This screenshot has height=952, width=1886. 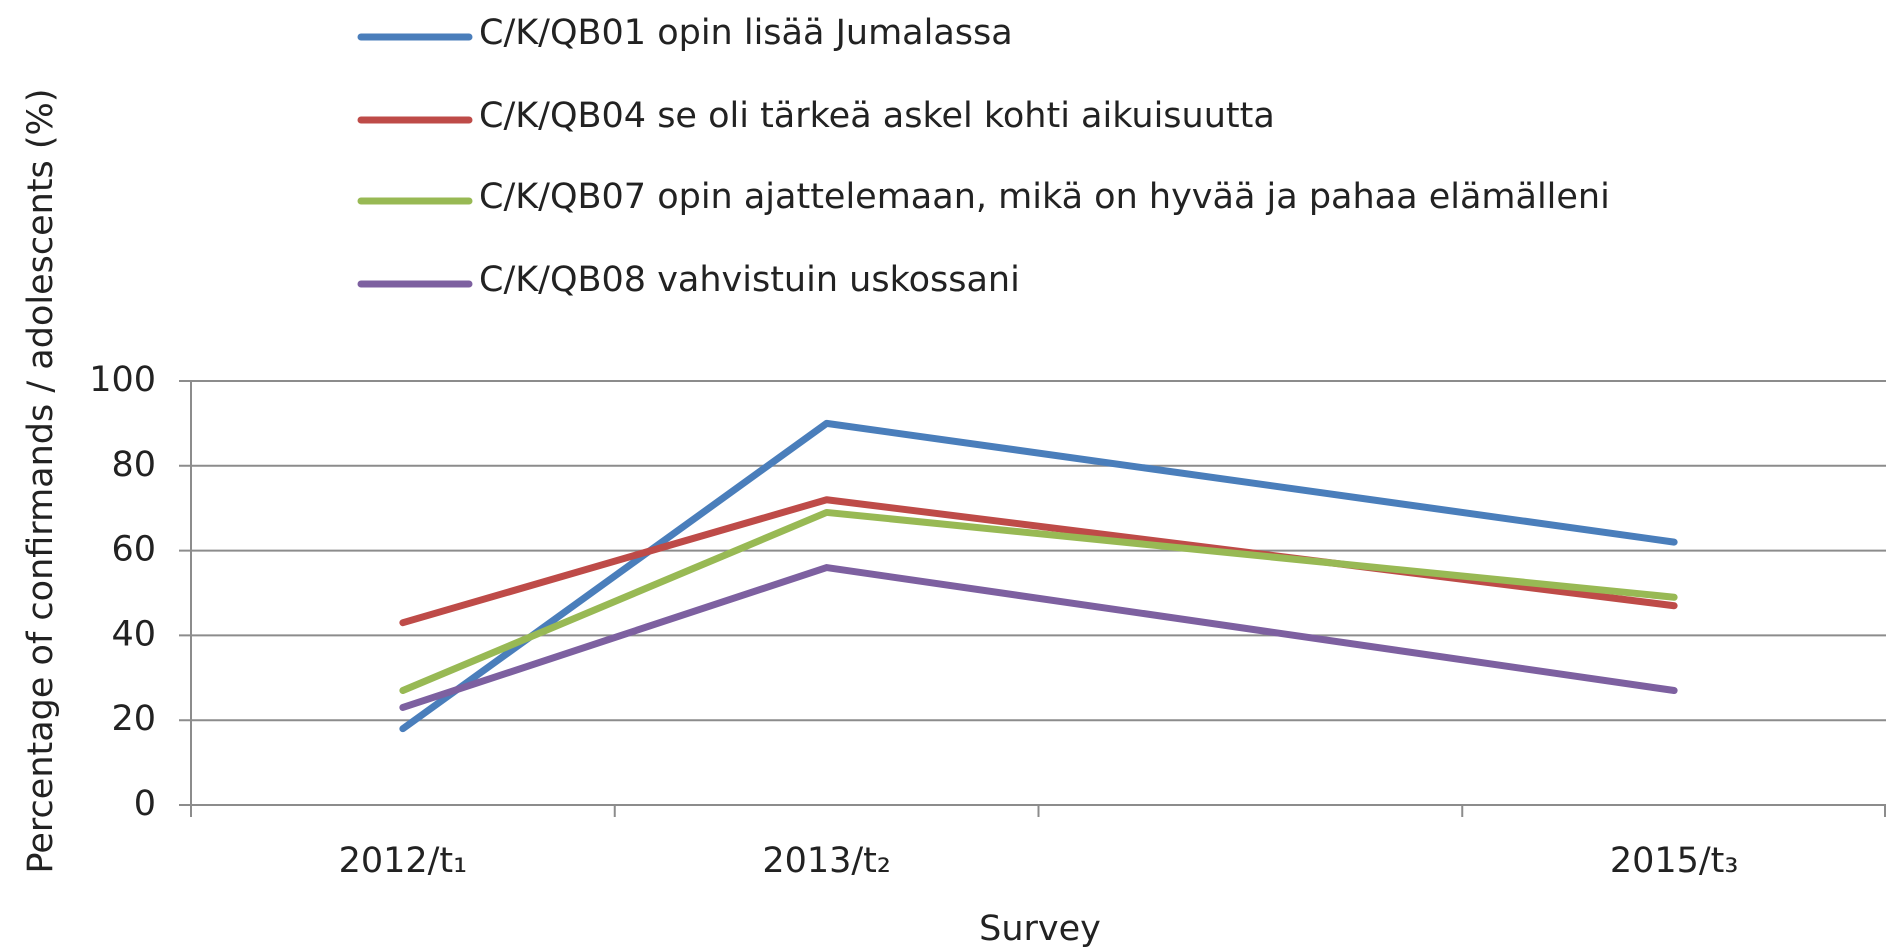 I want to click on x-tick-label: 2013/t₂, so click(x=826, y=861).